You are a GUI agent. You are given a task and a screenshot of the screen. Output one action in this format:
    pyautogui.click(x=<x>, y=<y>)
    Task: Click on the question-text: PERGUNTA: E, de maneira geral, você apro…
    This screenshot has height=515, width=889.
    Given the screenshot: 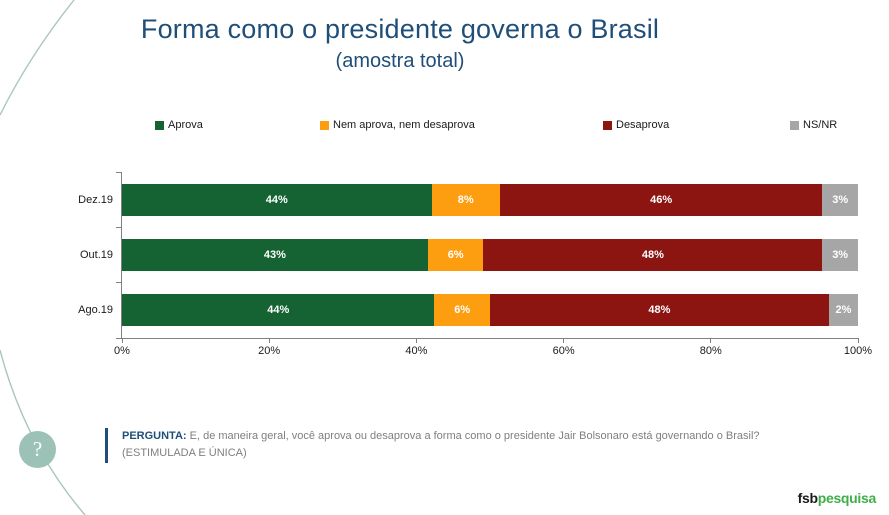 What is the action you would take?
    pyautogui.click(x=441, y=445)
    